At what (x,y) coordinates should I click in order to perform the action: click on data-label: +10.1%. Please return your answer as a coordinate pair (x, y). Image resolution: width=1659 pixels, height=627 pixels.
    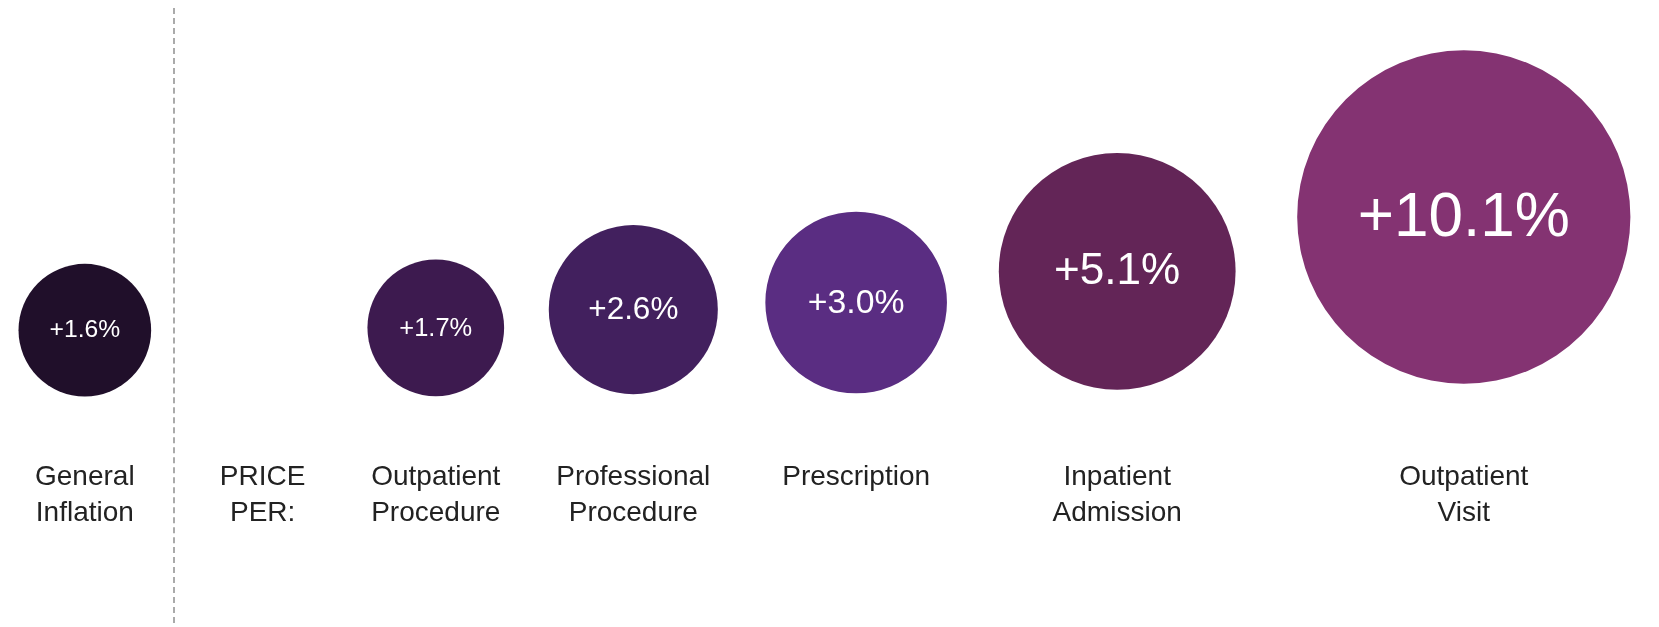
    Looking at the image, I should click on (1463, 214).